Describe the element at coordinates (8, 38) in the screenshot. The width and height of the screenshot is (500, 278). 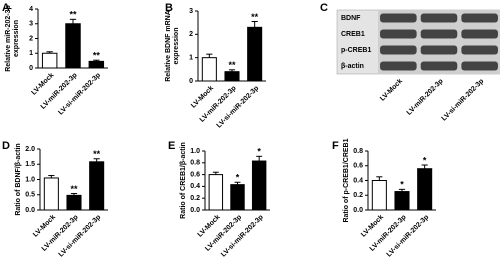
I see `y-axis-label: Relative miR-202-3p` at that location.